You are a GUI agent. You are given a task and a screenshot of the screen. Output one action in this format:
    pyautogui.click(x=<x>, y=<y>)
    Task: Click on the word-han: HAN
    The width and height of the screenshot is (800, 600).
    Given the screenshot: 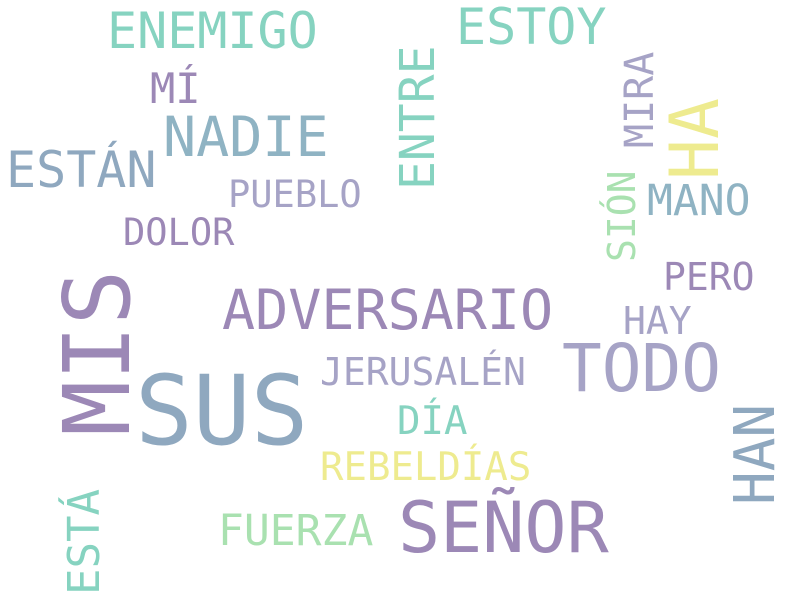 What is the action you would take?
    pyautogui.click(x=755, y=454)
    